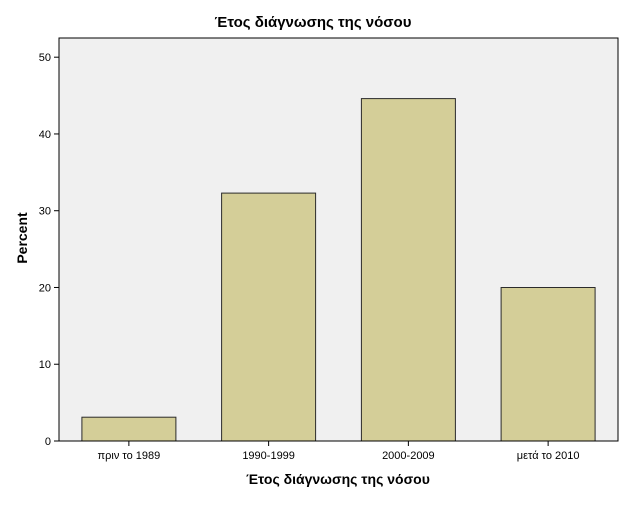 This screenshot has width=626, height=506. What do you see at coordinates (45, 288) in the screenshot?
I see `y-tick-label: 20` at bounding box center [45, 288].